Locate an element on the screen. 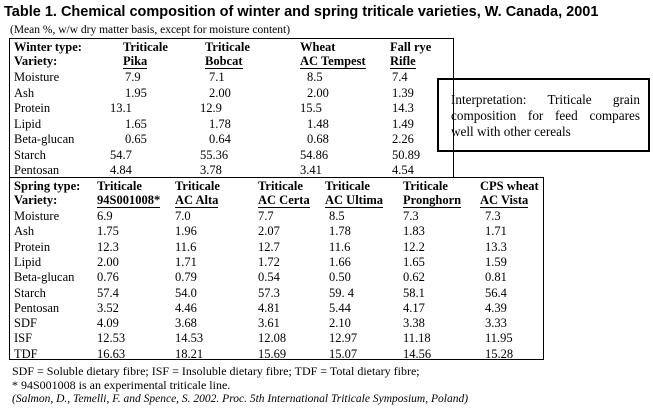  winter-table-cell: 54.86 is located at coordinates (314, 154).